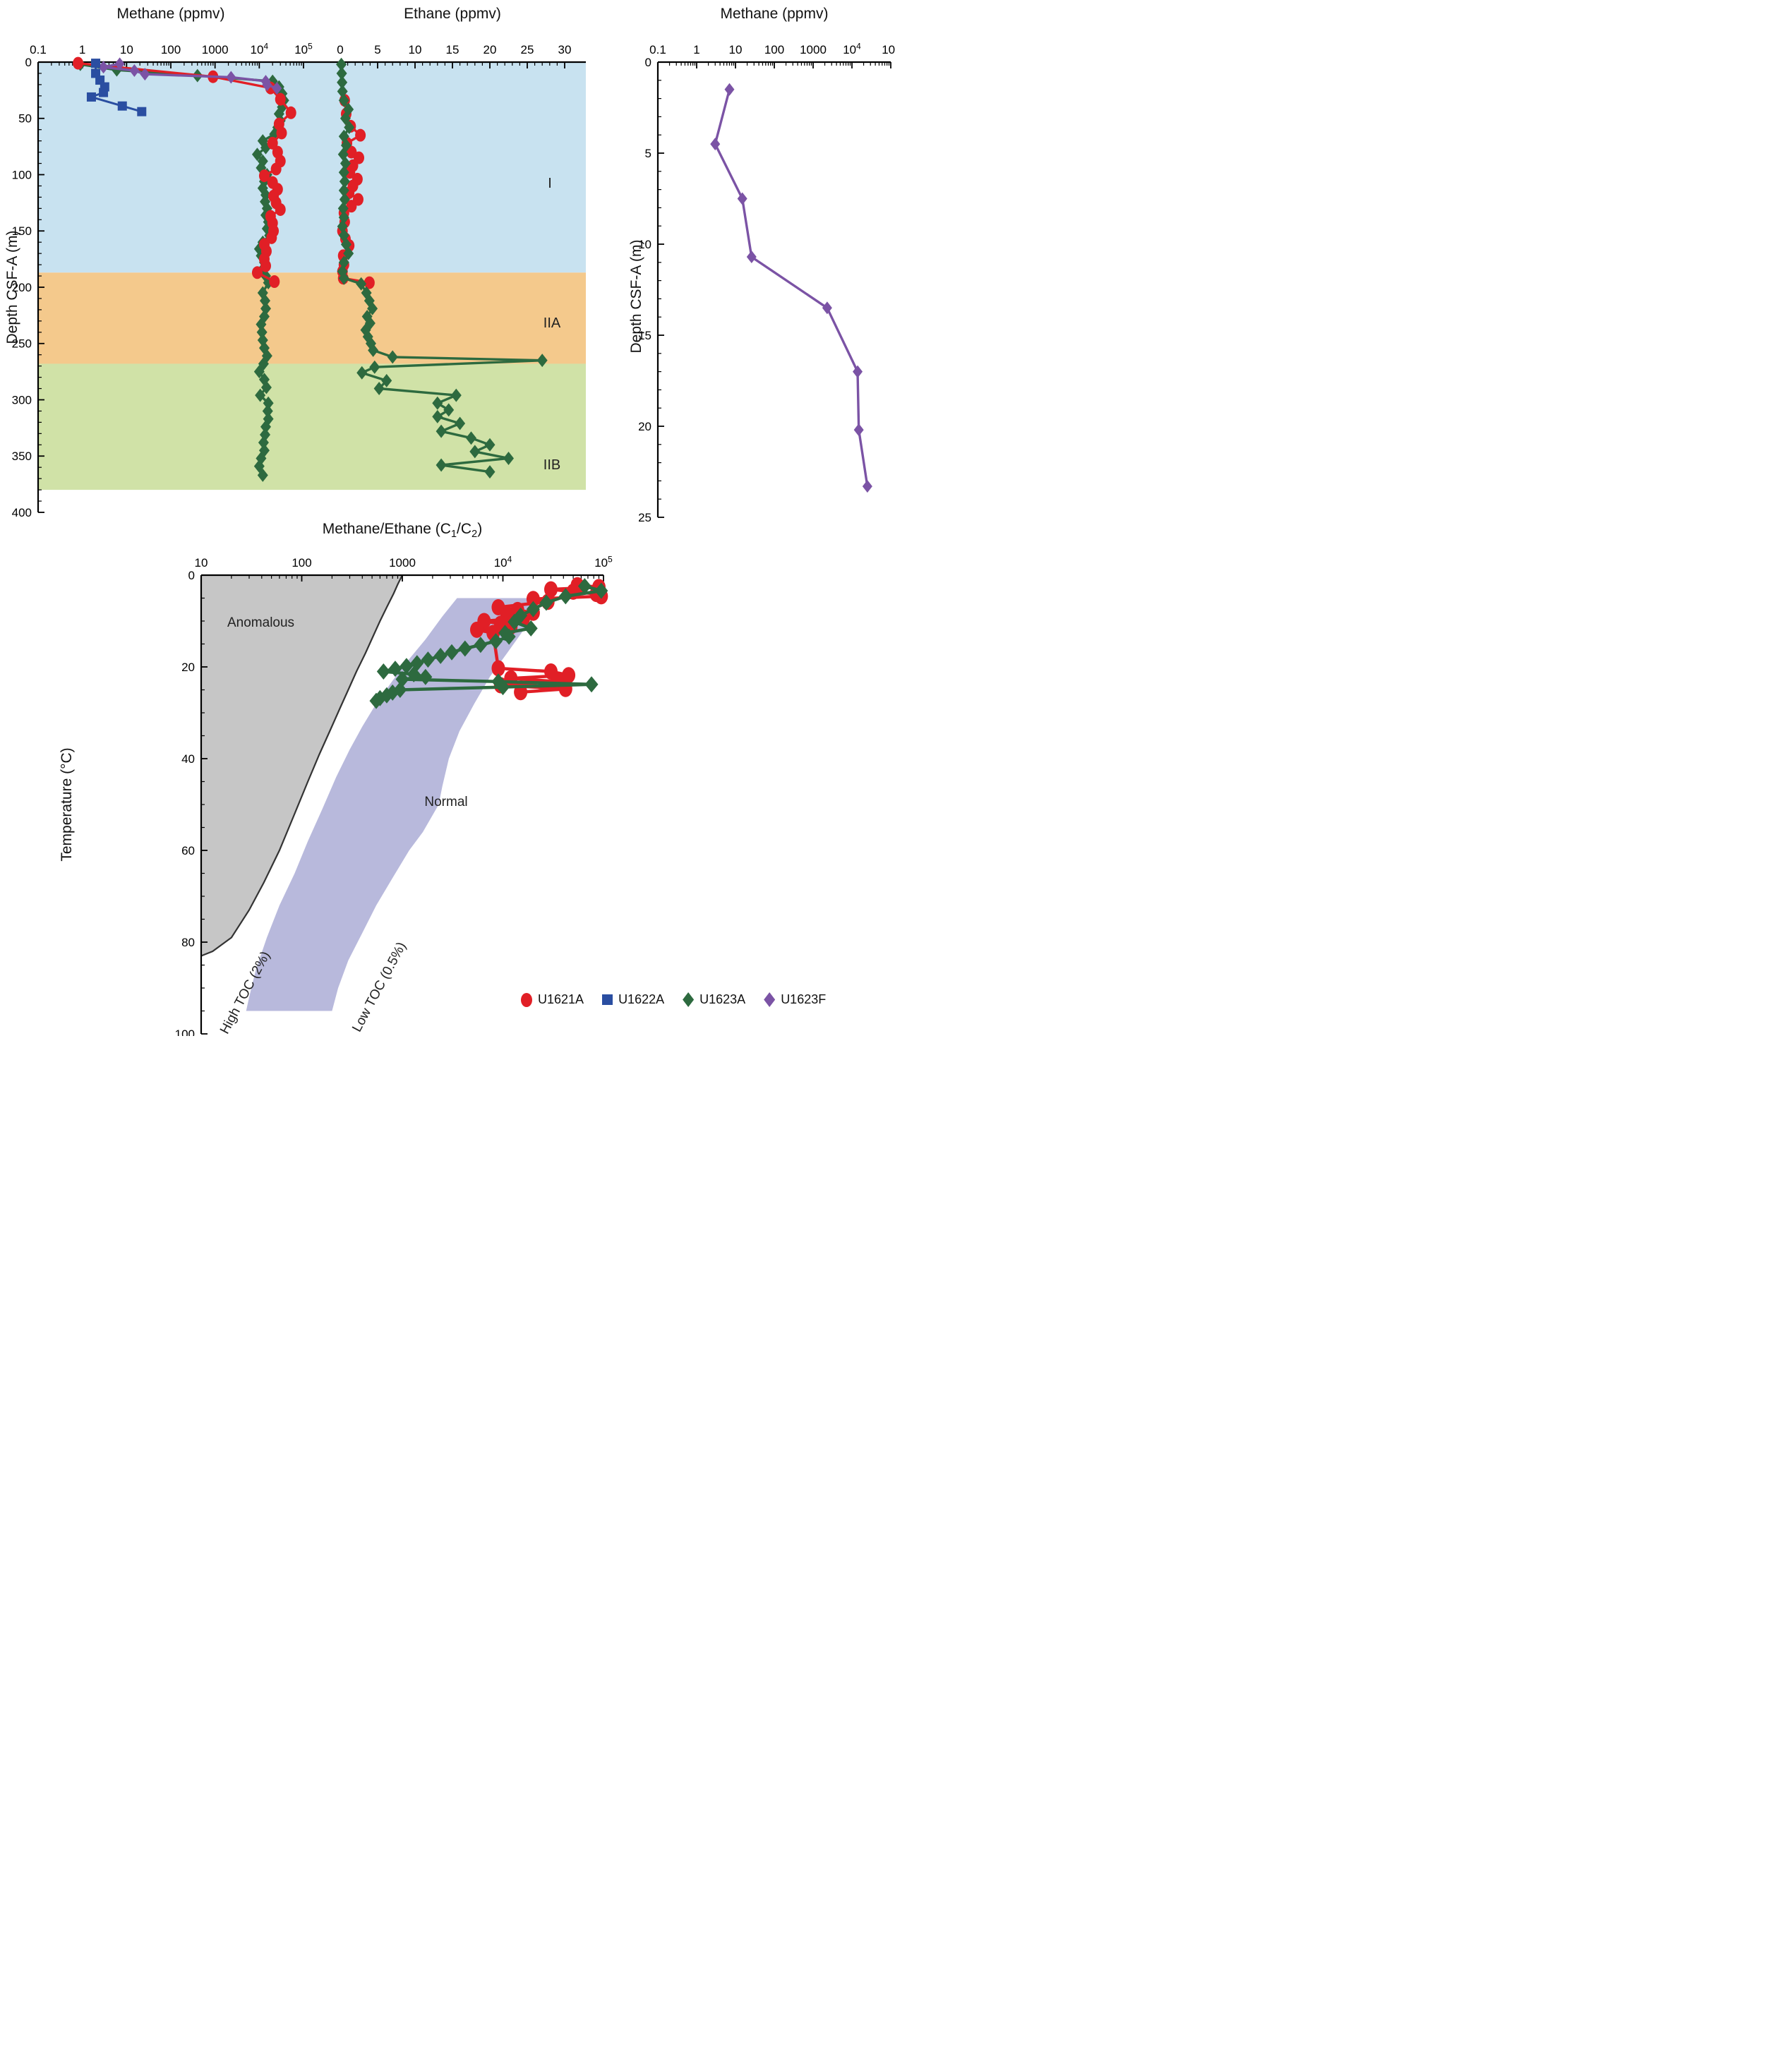 This screenshot has width=1790, height=2072. What do you see at coordinates (22, 287) in the screenshot?
I see `svg-text: 200` at bounding box center [22, 287].